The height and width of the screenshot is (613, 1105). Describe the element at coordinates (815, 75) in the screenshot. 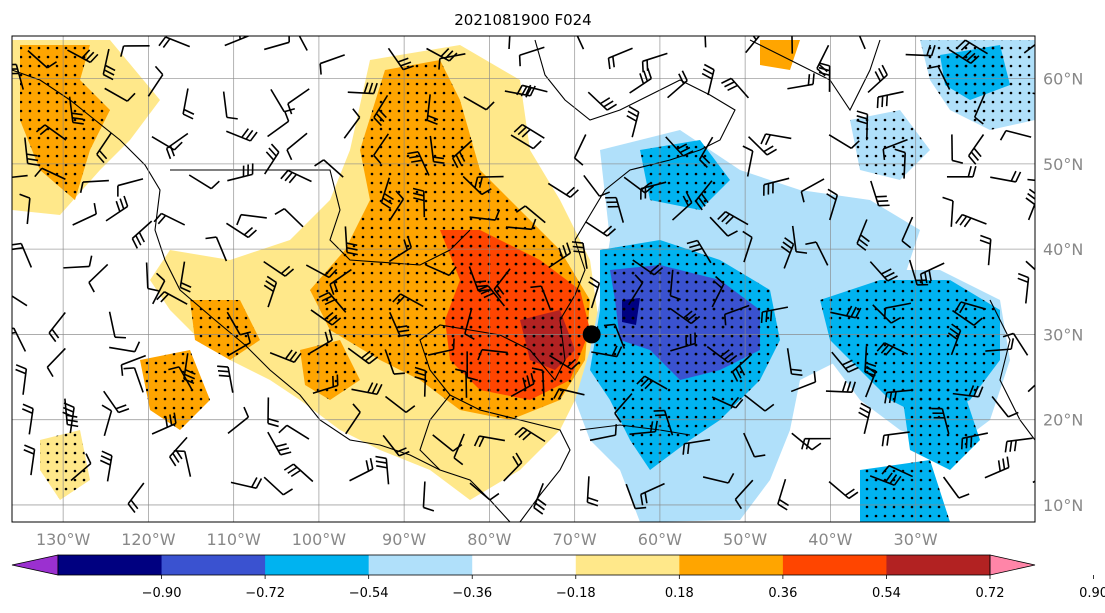

I see `coast-greenland` at that location.